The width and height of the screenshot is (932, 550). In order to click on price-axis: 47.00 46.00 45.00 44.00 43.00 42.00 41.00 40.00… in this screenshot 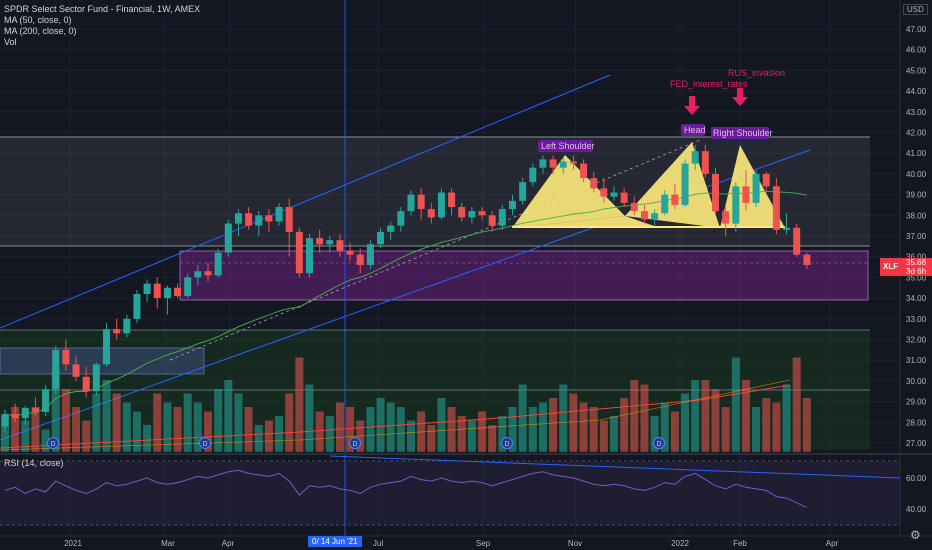, I will do `click(916, 236)`.